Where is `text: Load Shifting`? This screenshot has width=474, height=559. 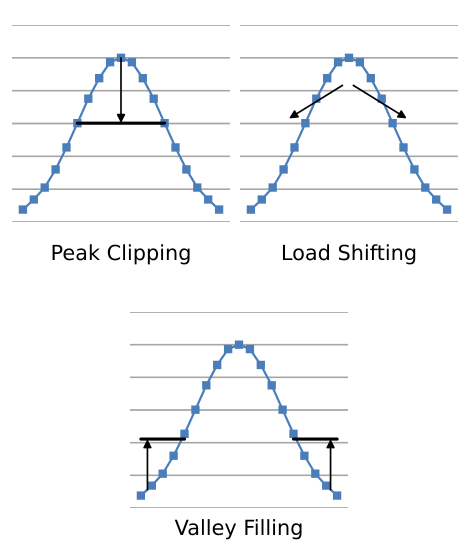 text: Load Shifting is located at coordinates (349, 254).